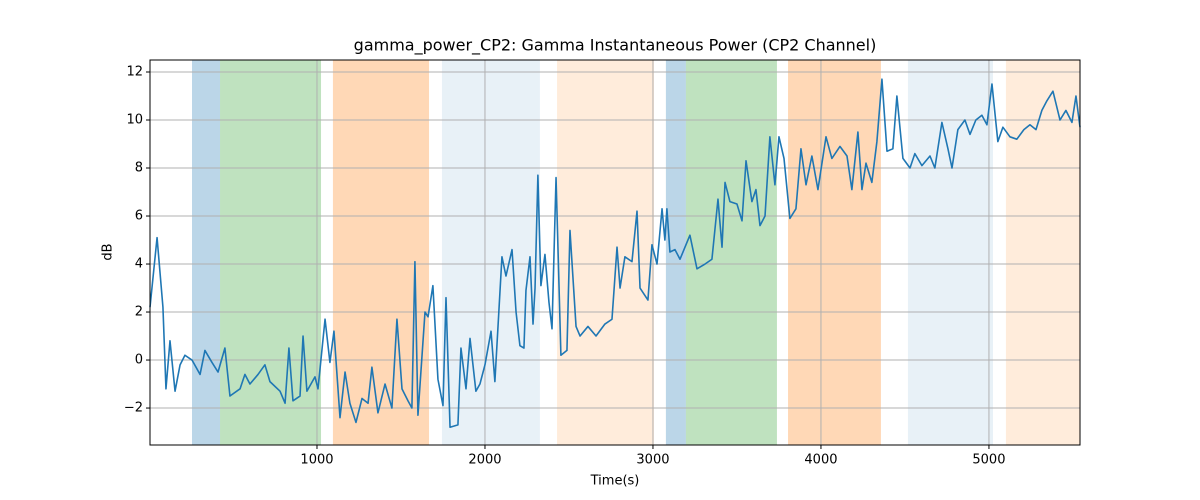 Image resolution: width=1200 pixels, height=500 pixels. I want to click on x-tick-label: 5000, so click(988, 460).